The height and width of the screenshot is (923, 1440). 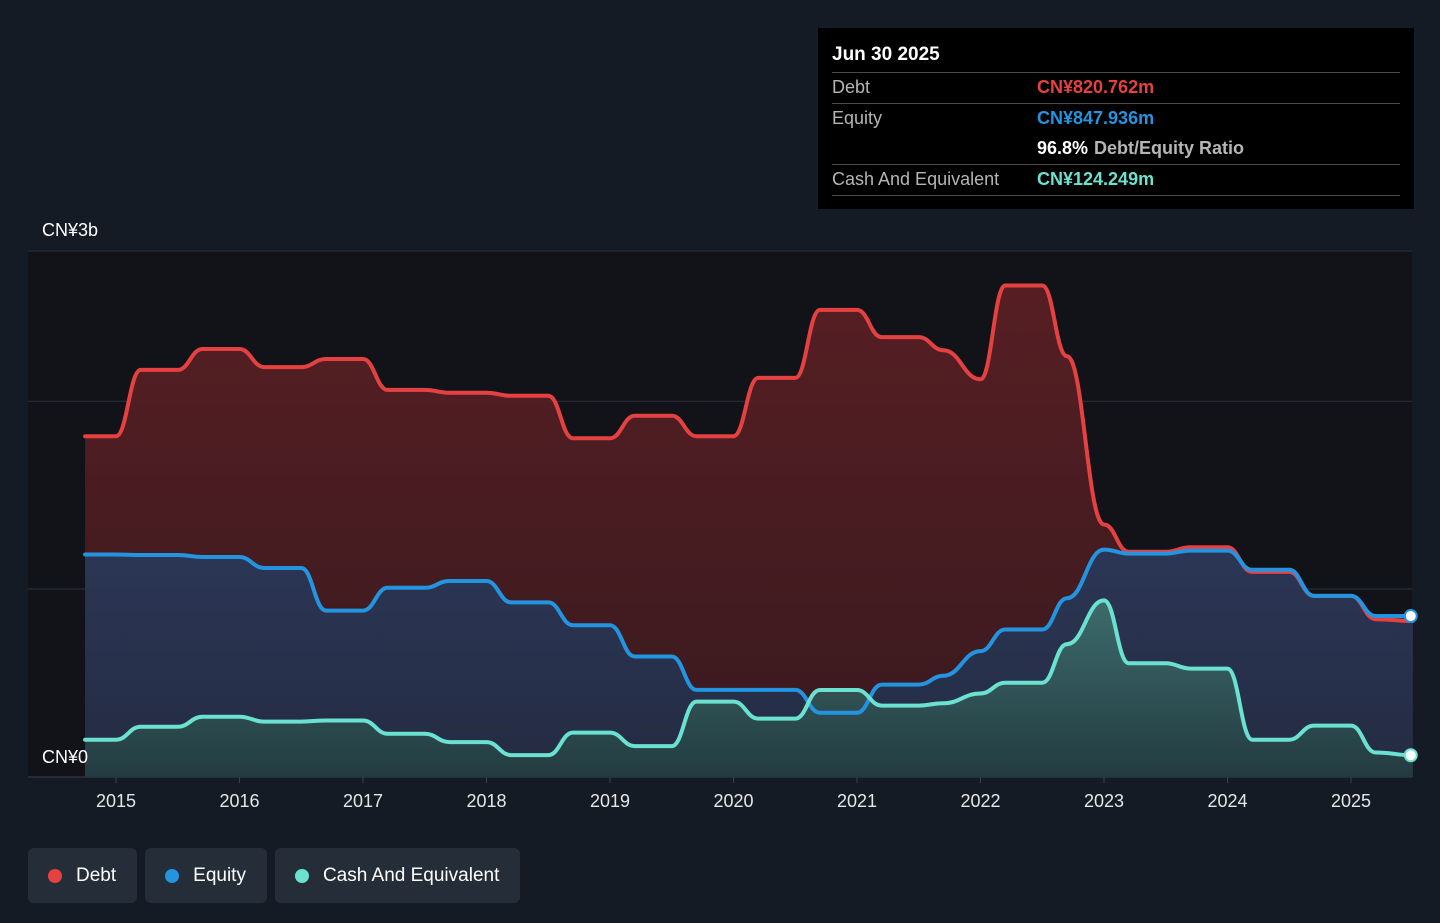 I want to click on legend-dot-equity-icon, so click(x=172, y=875).